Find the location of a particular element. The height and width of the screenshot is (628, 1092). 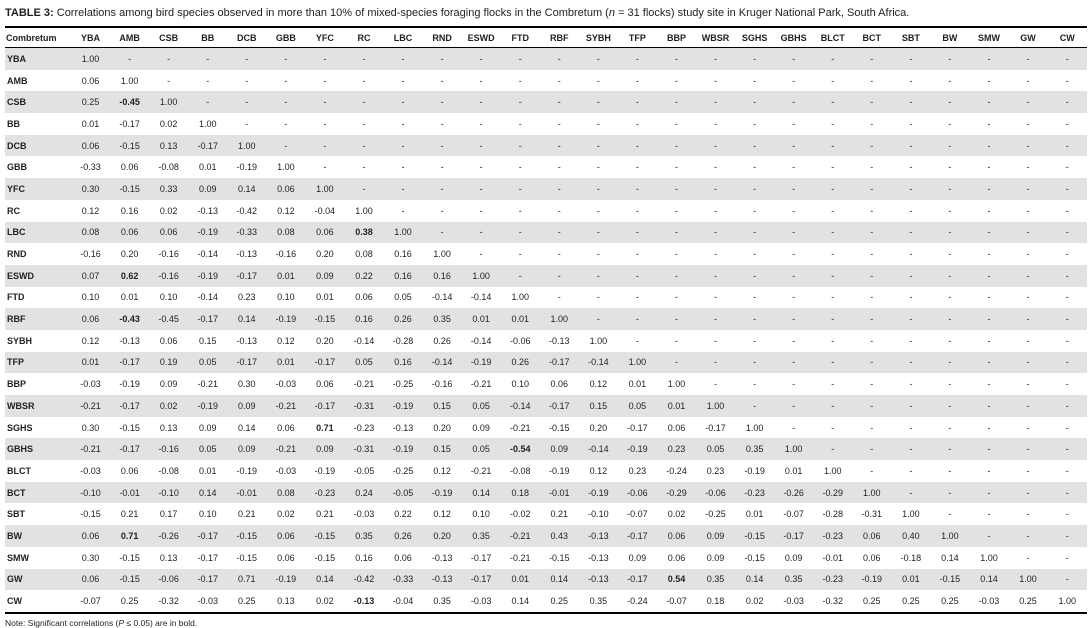

correlation-cell: -0.03 is located at coordinates (90, 470).